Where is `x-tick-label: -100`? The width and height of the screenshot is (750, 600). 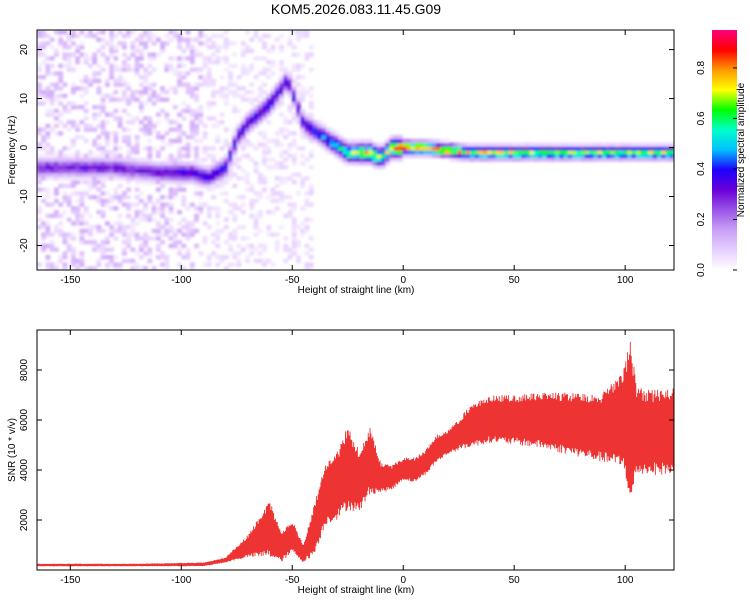 x-tick-label: -100 is located at coordinates (181, 580).